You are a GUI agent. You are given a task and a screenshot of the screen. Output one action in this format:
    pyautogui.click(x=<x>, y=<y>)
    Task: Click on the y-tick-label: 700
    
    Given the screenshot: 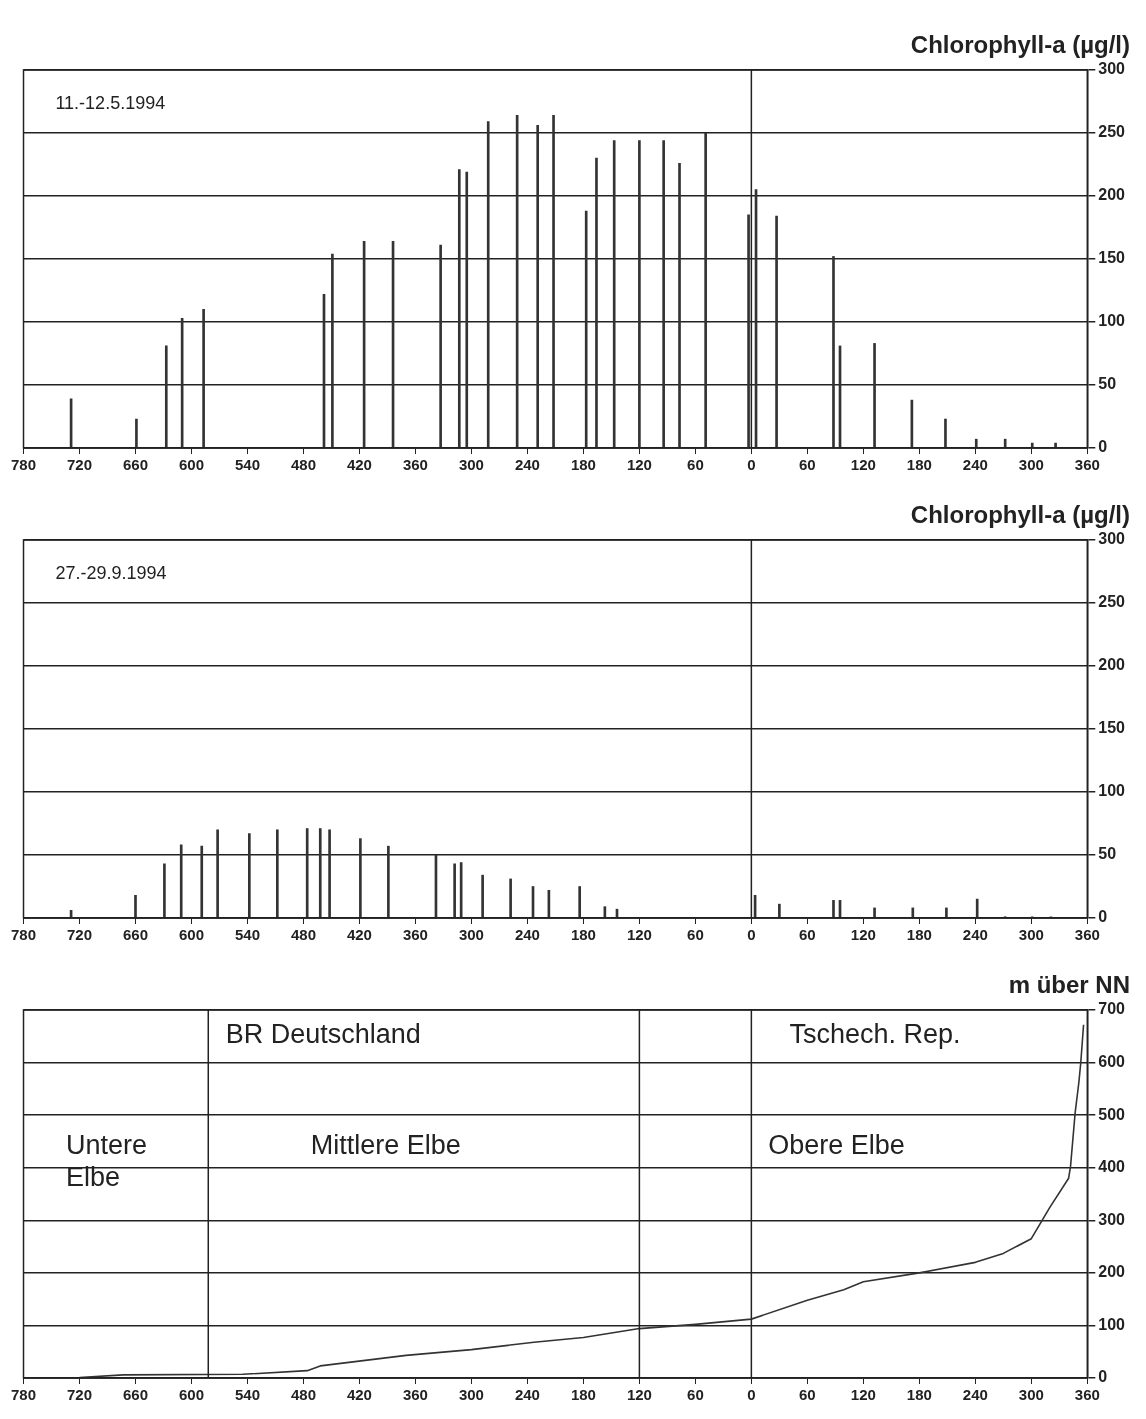 What is the action you would take?
    pyautogui.click(x=1112, y=1009)
    